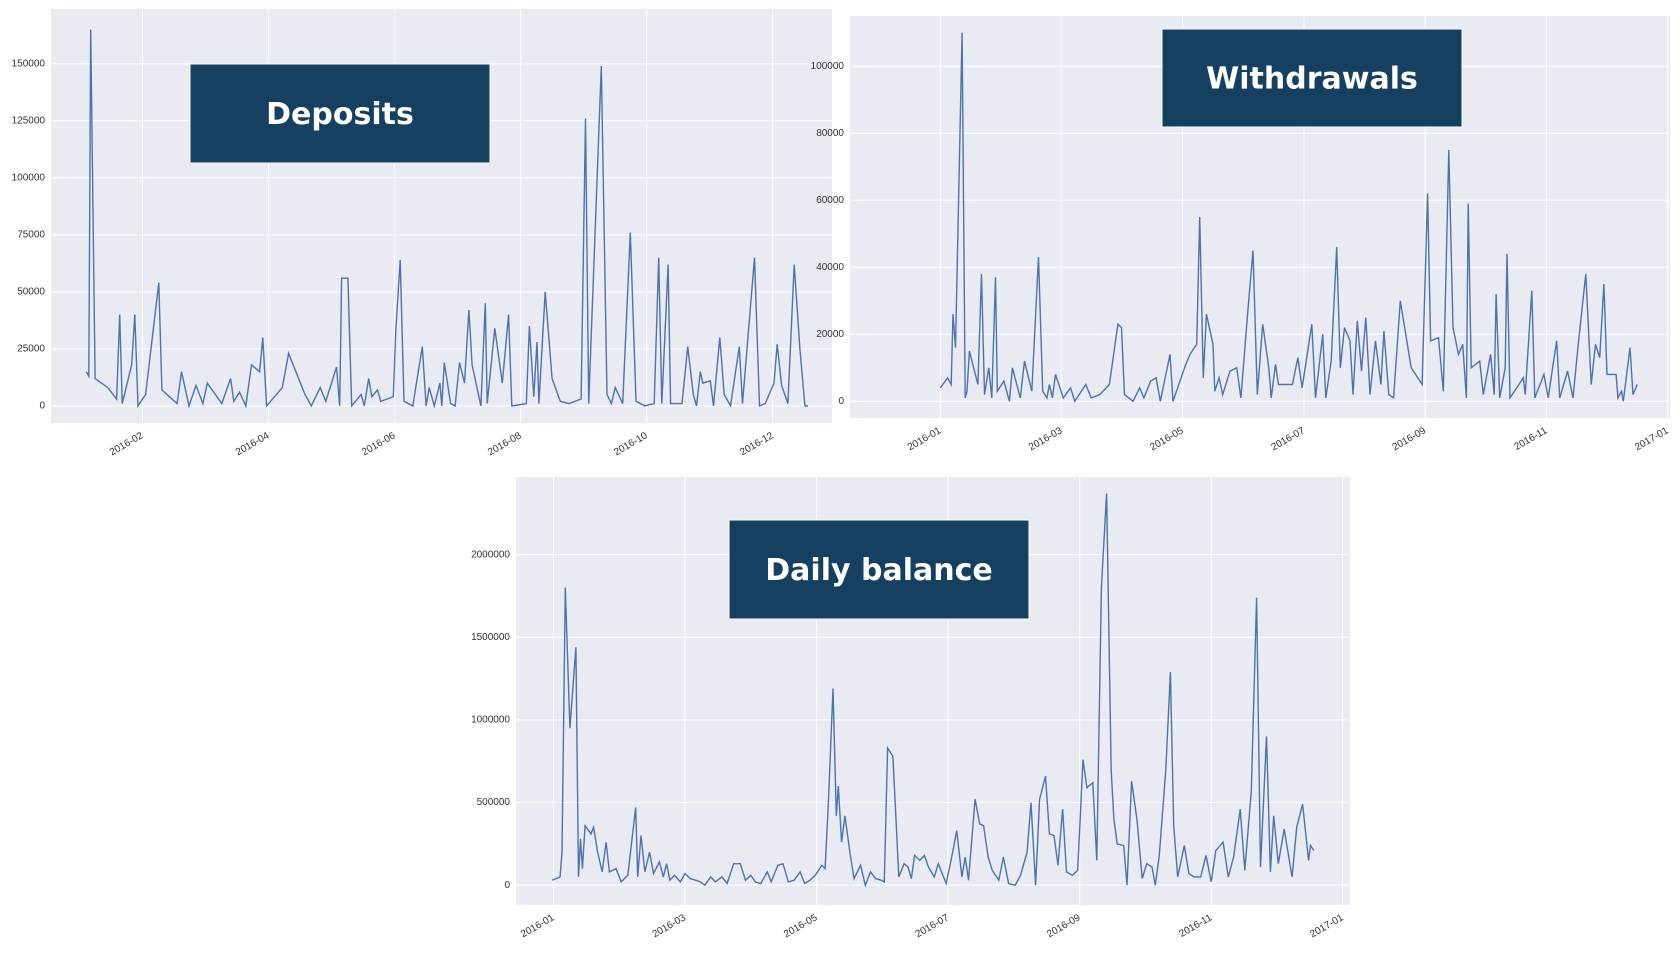 The height and width of the screenshot is (953, 1680). What do you see at coordinates (830, 267) in the screenshot?
I see `y-tick-label: 40000` at bounding box center [830, 267].